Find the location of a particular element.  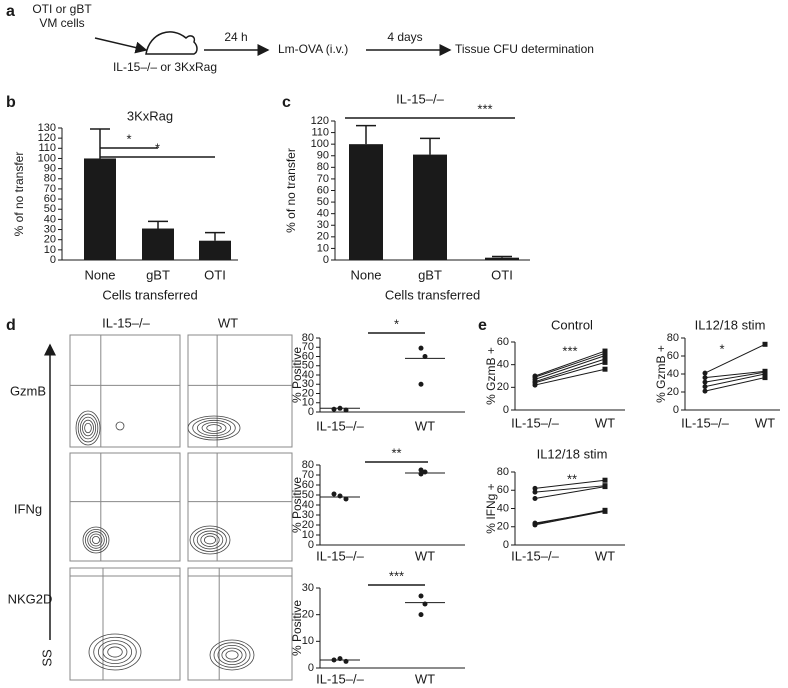

chart: Control % GzmB + 0 20 40 60 IL-15–/– WT *** is located at coordinates (554, 373).